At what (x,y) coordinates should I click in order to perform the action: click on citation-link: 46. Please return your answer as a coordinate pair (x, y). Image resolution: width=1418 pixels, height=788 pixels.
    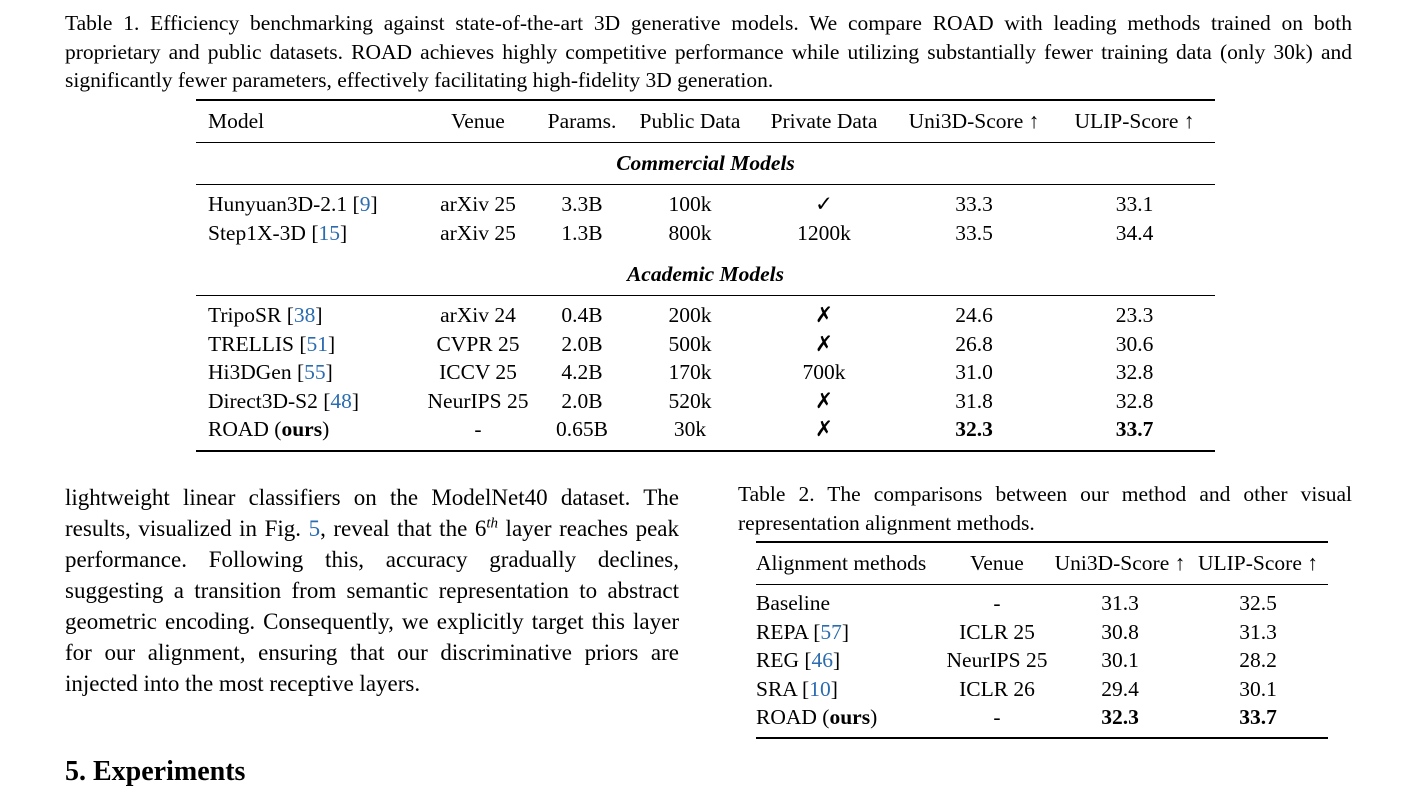
    Looking at the image, I should click on (822, 660).